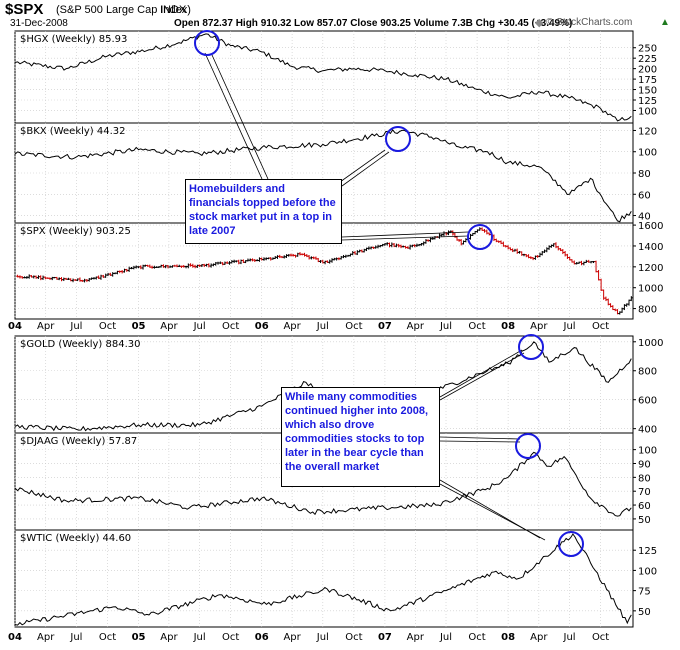  What do you see at coordinates (647, 59) in the screenshot?
I see `y-tick-label: 225` at bounding box center [647, 59].